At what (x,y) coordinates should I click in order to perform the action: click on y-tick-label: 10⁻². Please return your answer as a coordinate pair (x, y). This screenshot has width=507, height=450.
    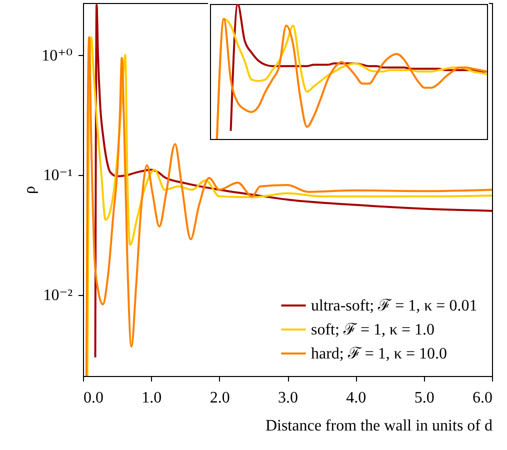
    Looking at the image, I should click on (58, 295).